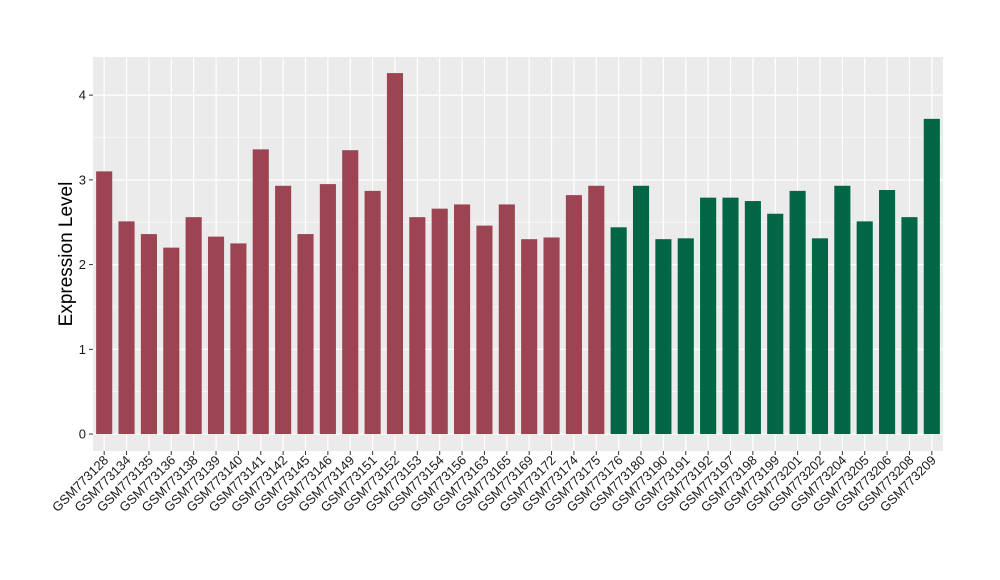 The image size is (1000, 580). Describe the element at coordinates (126, 328) in the screenshot. I see `bar-GSM773134` at that location.